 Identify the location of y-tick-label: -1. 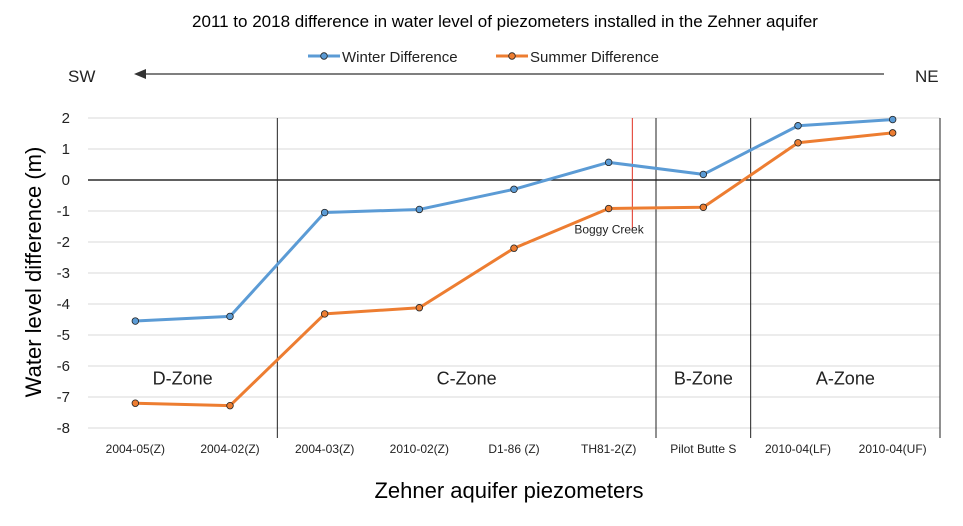
(63, 211).